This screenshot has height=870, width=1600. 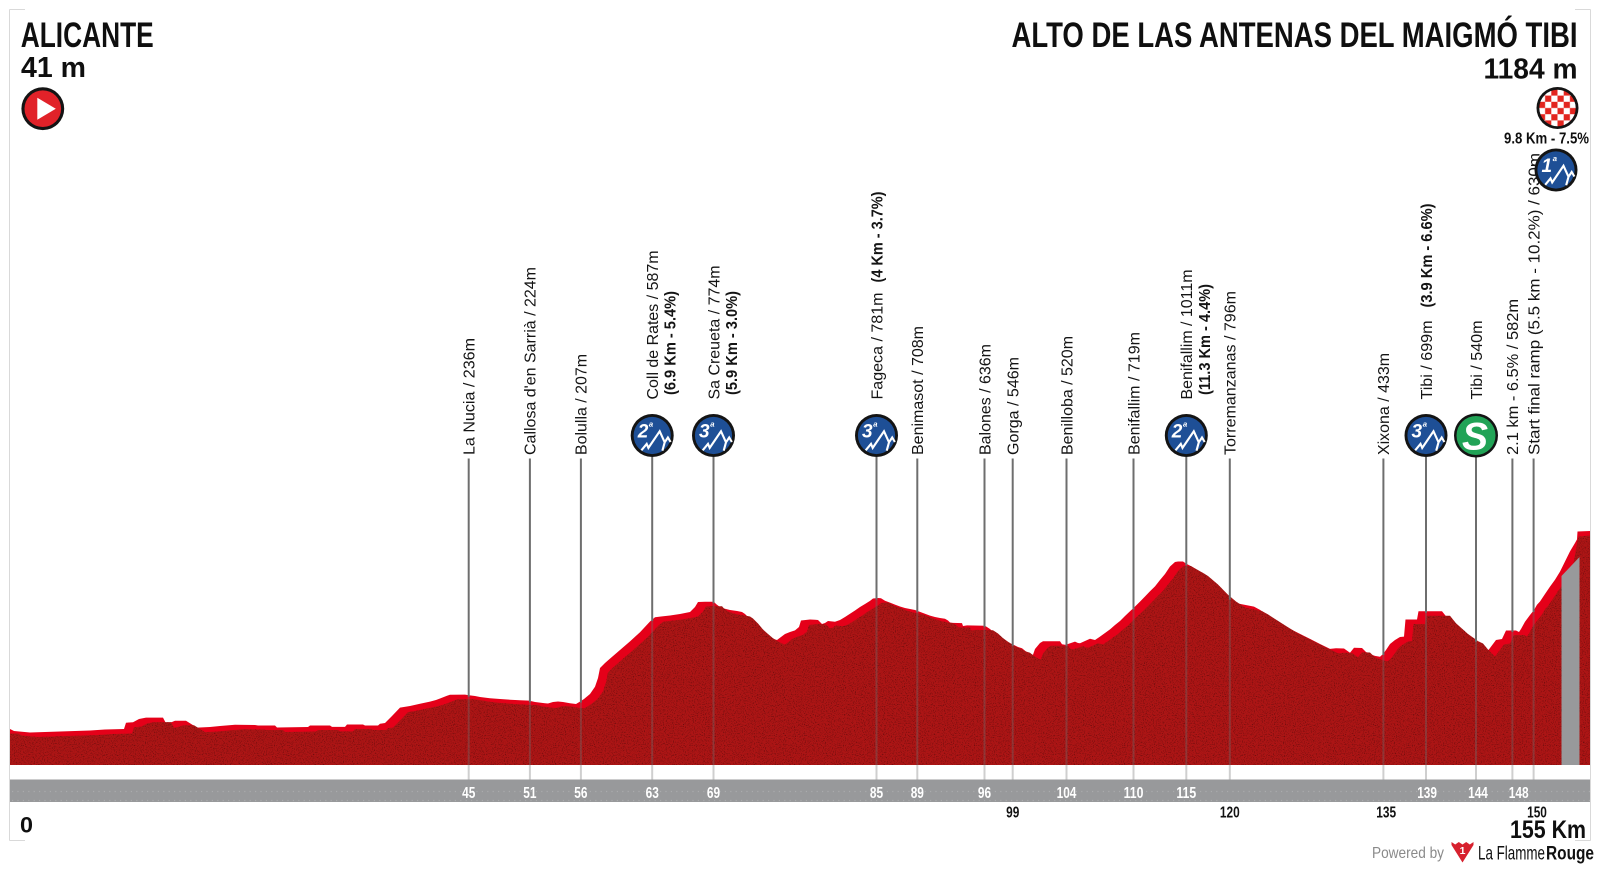 What do you see at coordinates (876, 793) in the screenshot?
I see `svg-text: 85` at bounding box center [876, 793].